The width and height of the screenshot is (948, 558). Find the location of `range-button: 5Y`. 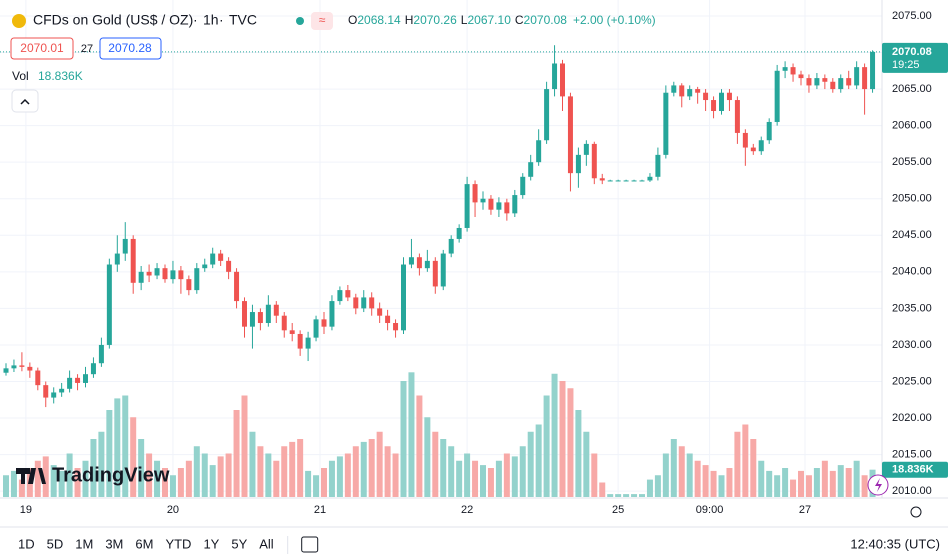

range-button: 5Y is located at coordinates (239, 543).